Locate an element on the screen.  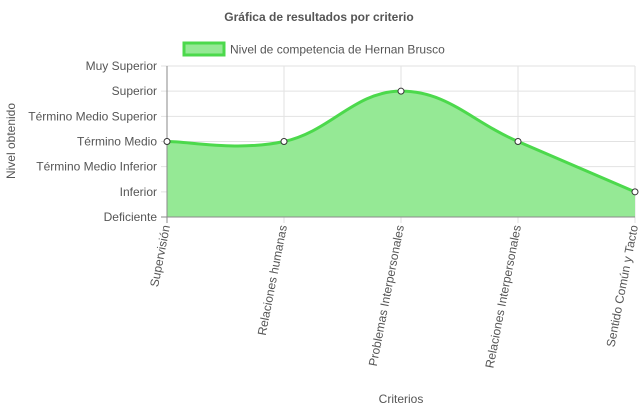
x-tick-label: Supervisión is located at coordinates (160, 256).